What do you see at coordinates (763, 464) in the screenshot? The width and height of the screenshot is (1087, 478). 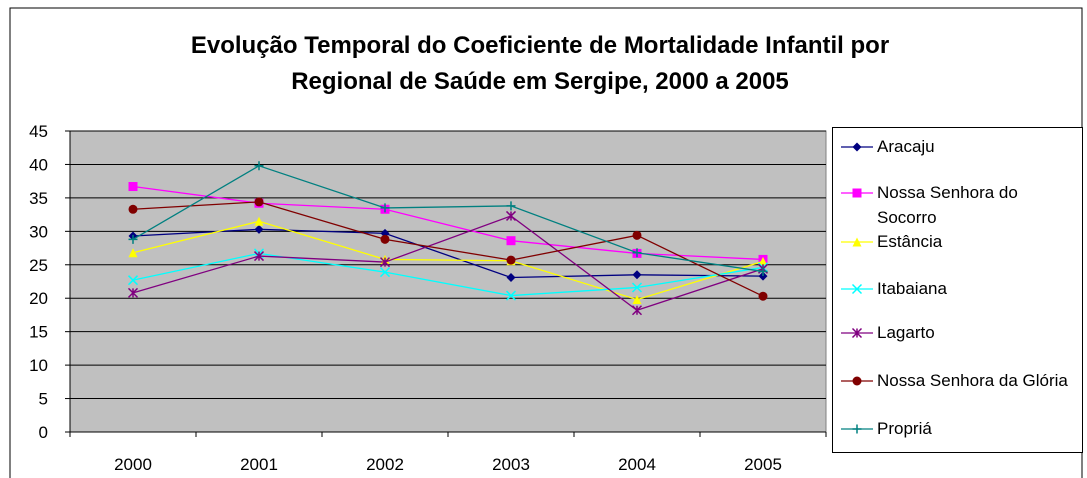 I see `x-tick-label: 2005` at bounding box center [763, 464].